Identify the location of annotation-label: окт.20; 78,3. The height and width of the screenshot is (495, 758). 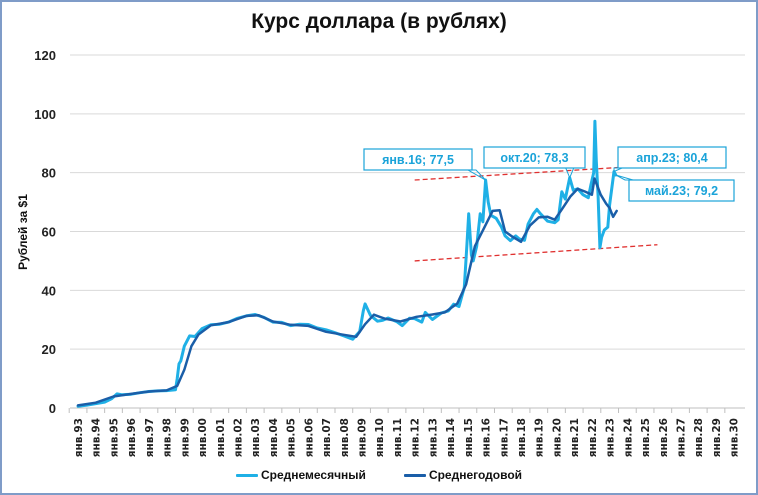
(534, 158).